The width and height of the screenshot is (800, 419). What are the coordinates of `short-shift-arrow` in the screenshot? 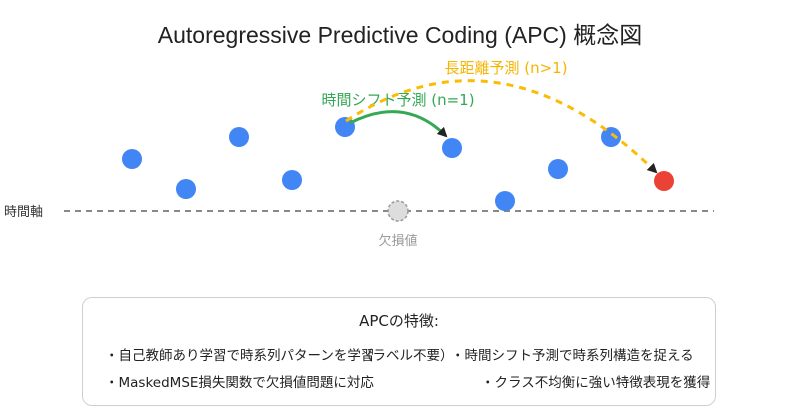 It's located at (398, 124).